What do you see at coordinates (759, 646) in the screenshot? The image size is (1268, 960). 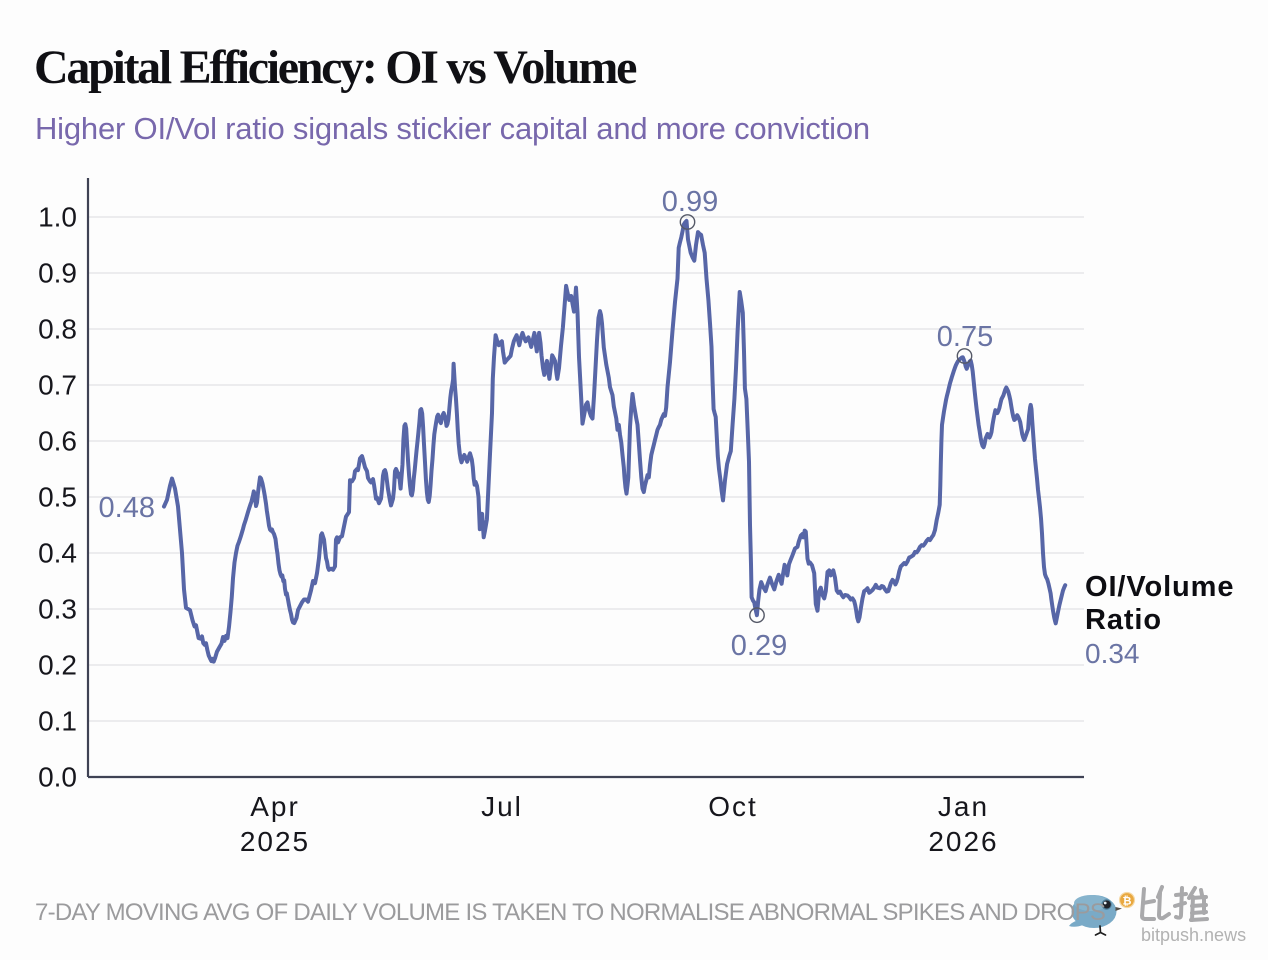 I see `svg-text: 0.29` at bounding box center [759, 646].